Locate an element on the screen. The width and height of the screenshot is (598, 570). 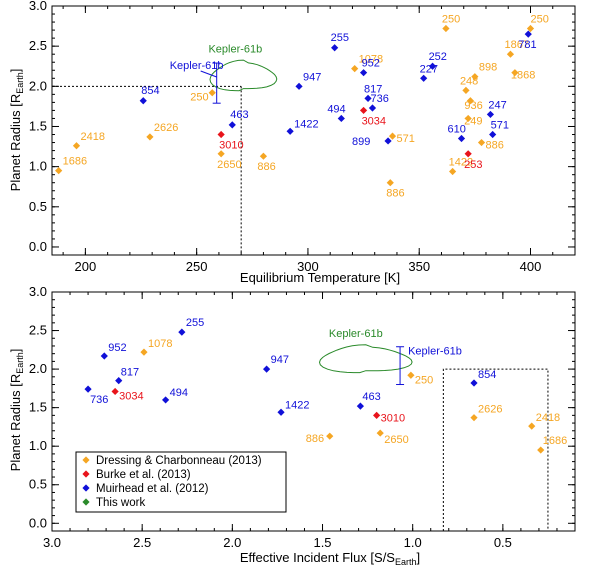
data-point-label: 227 is located at coordinates (429, 69).